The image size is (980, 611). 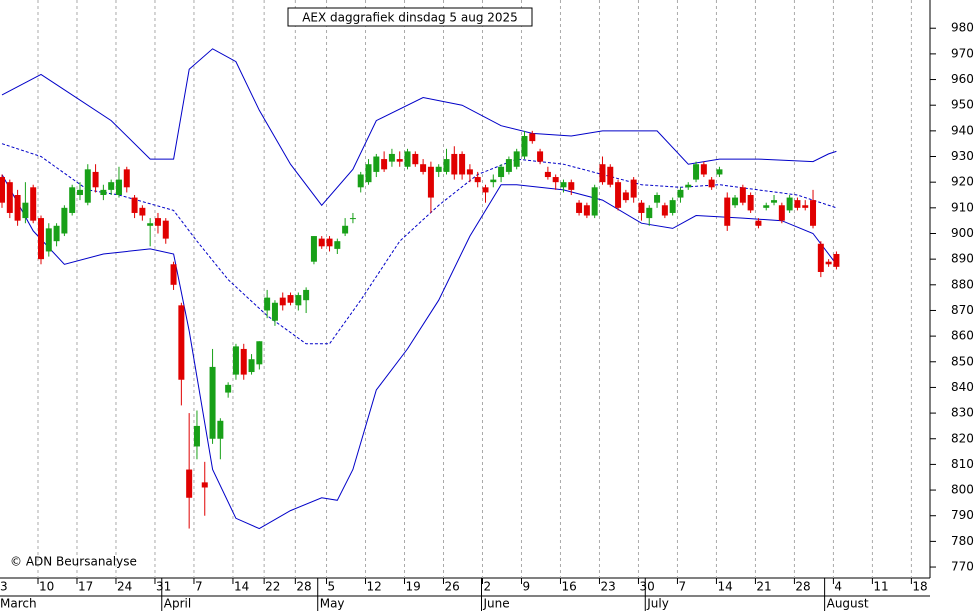 I want to click on chart-title: AEX daggrafiek dinsdag 5 aug 2025, so click(x=410, y=18).